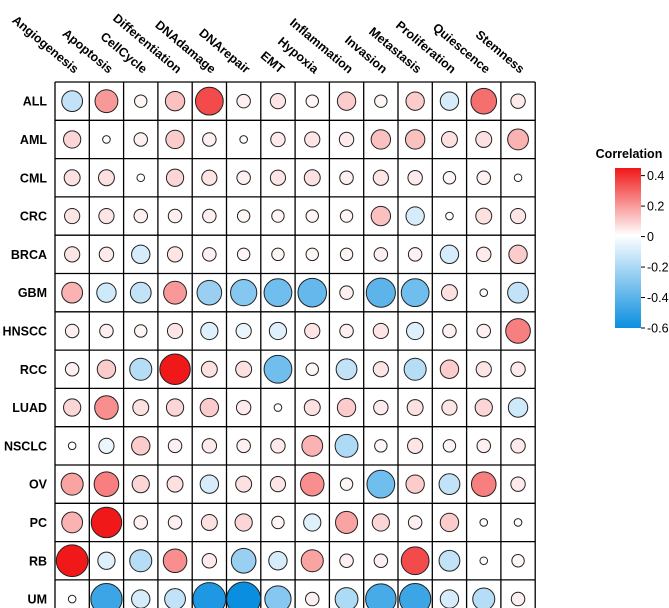 The width and height of the screenshot is (669, 608). What do you see at coordinates (33, 140) in the screenshot?
I see `row-label: AML` at bounding box center [33, 140].